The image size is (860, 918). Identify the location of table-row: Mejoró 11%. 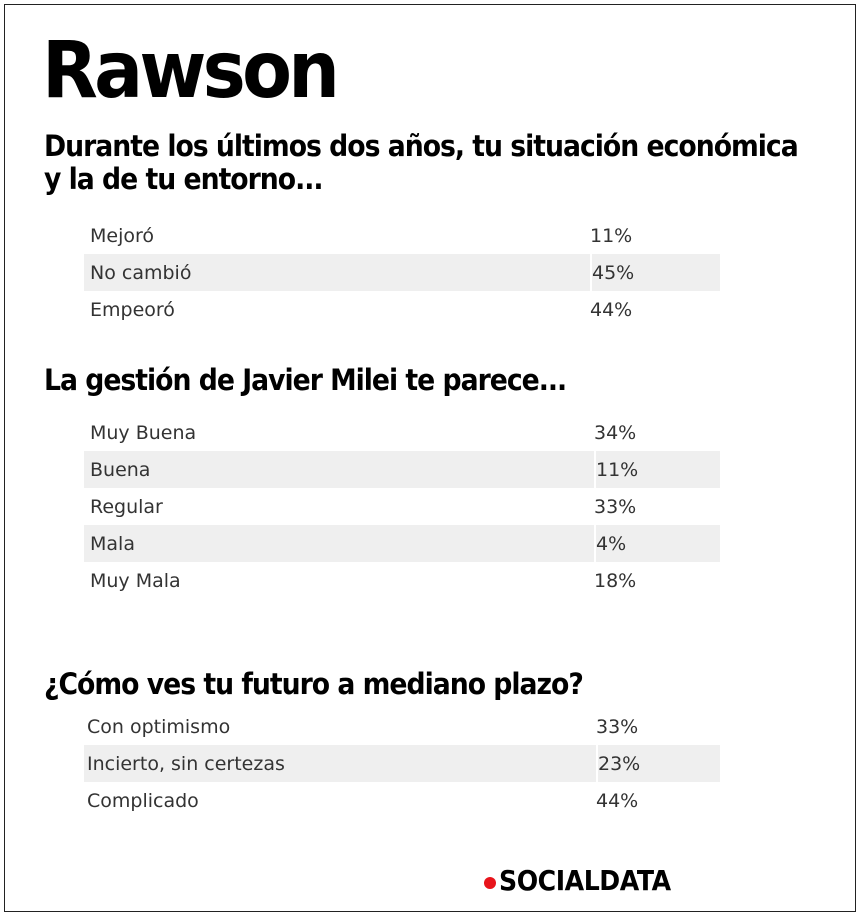
(402, 235).